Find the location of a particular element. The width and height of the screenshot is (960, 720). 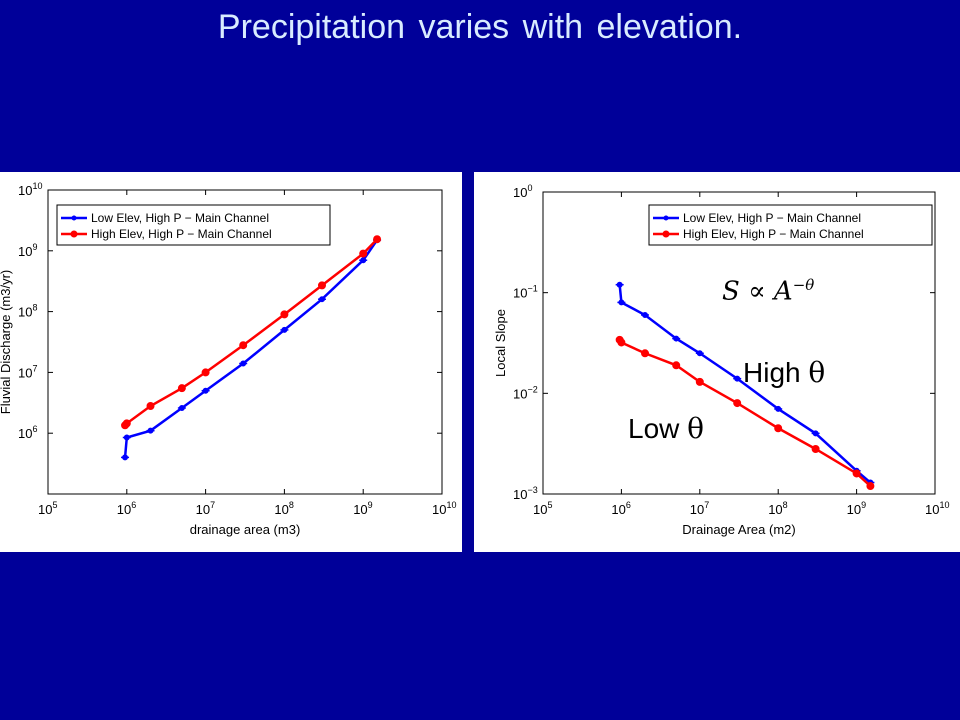

slide-title: Precipitation varies with elevation. is located at coordinates (480, 27).